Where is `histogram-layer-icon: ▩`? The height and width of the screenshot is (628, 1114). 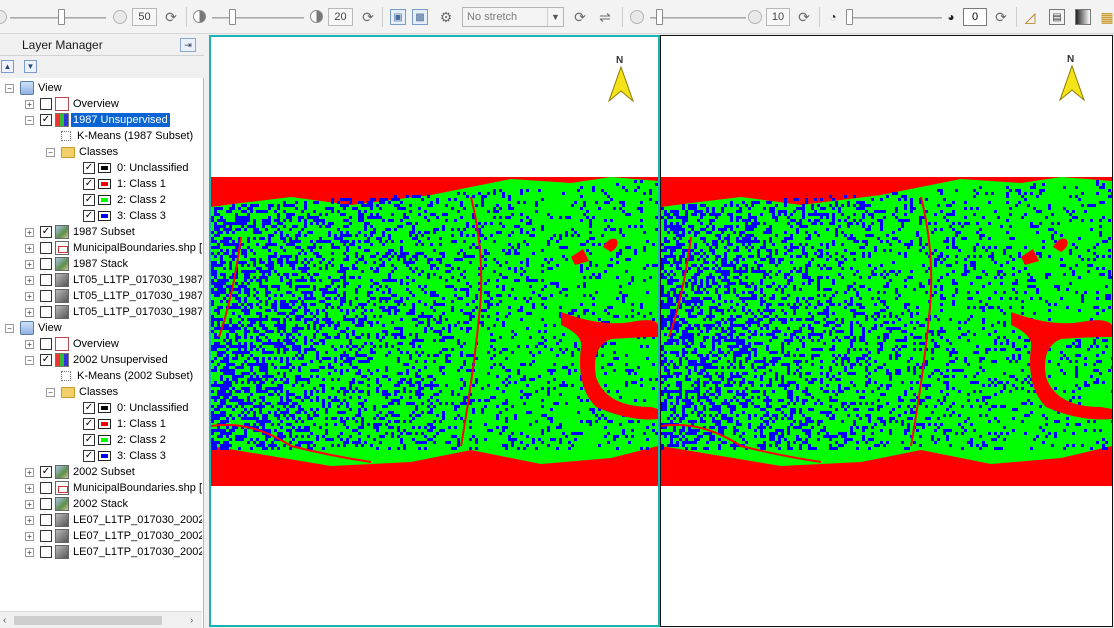
histogram-layer-icon: ▩ is located at coordinates (420, 17).